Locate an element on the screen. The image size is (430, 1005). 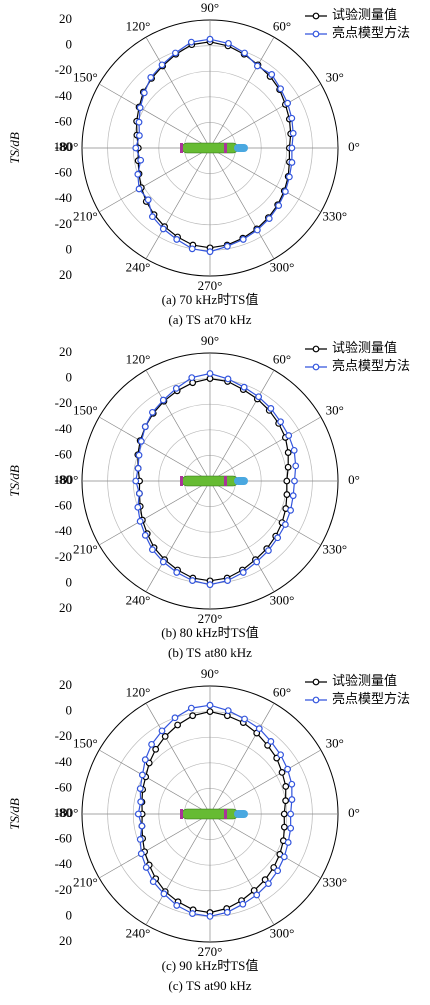
angle-label: 300° is located at coordinates (282, 599).